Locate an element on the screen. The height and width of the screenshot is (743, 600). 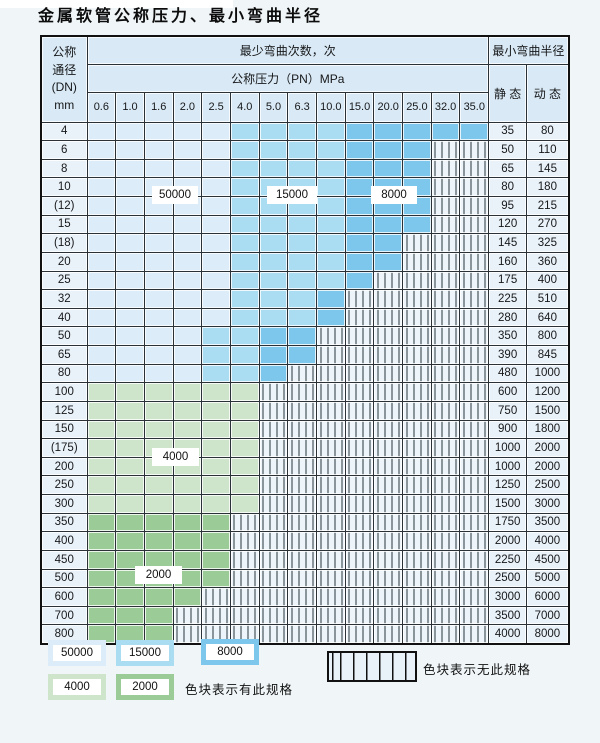
static-value-cell: 1000 is located at coordinates (508, 448).